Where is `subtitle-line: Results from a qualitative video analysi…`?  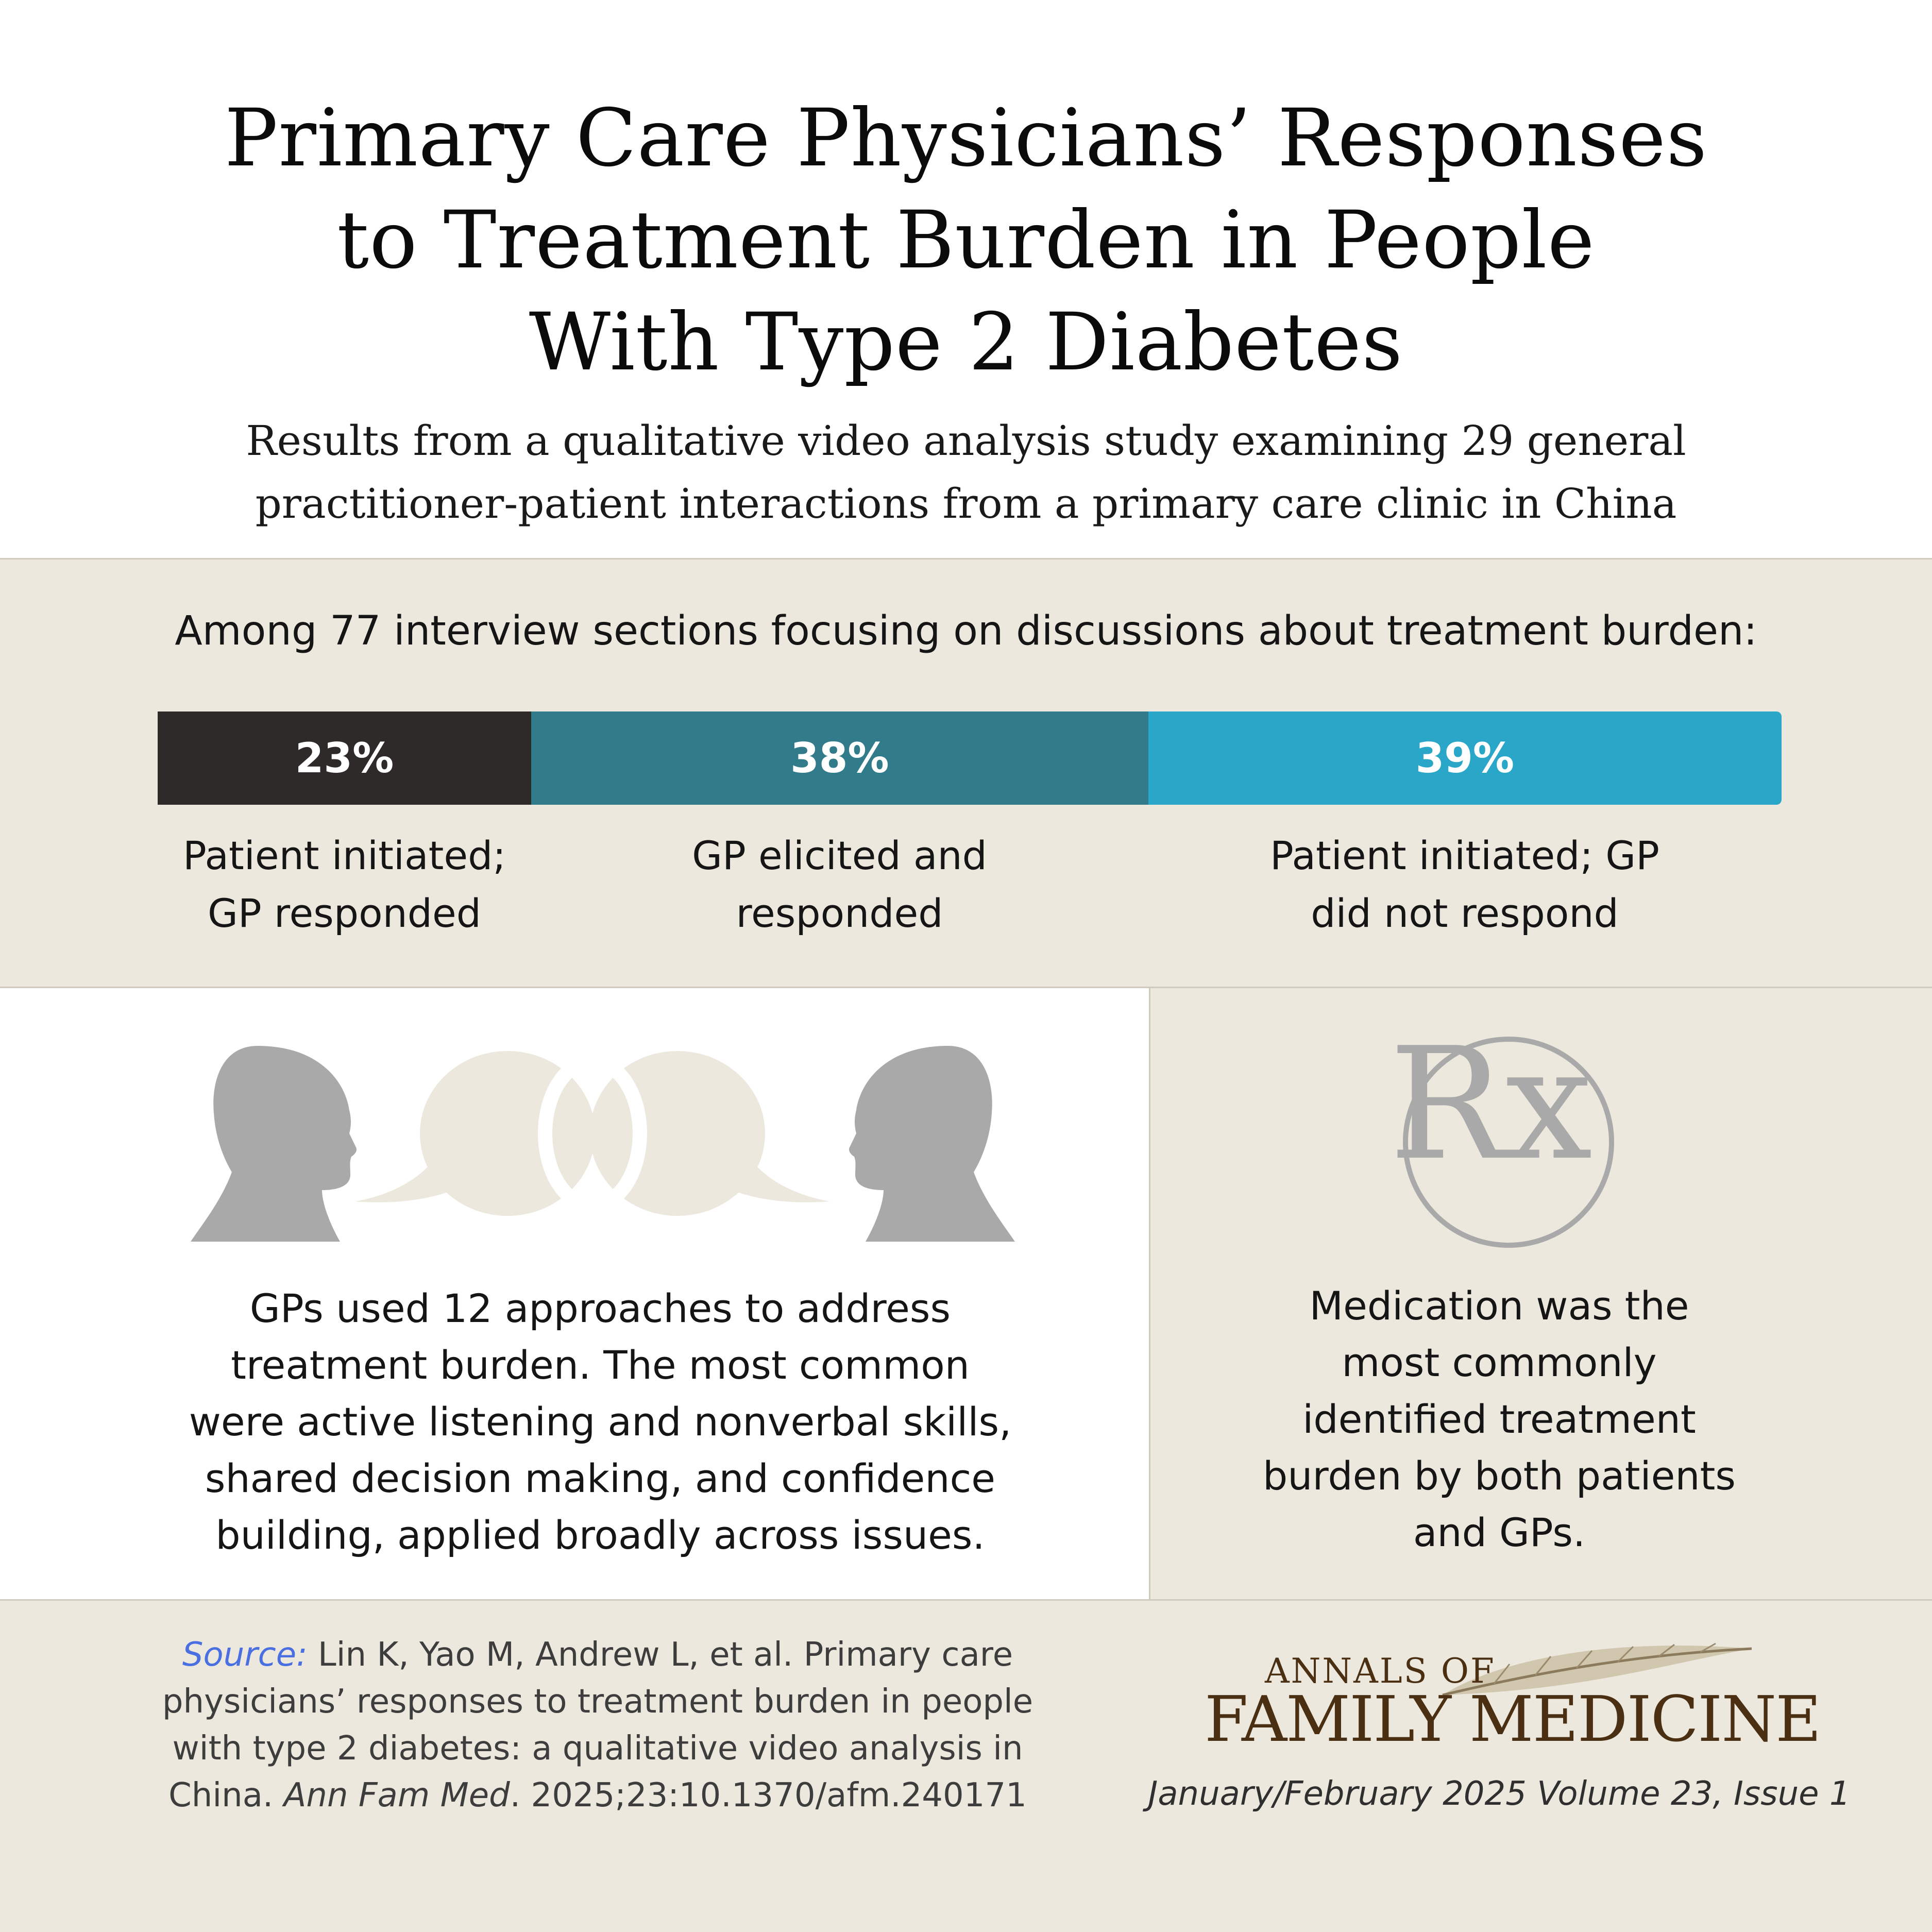 subtitle-line: Results from a qualitative video analysi… is located at coordinates (966, 441).